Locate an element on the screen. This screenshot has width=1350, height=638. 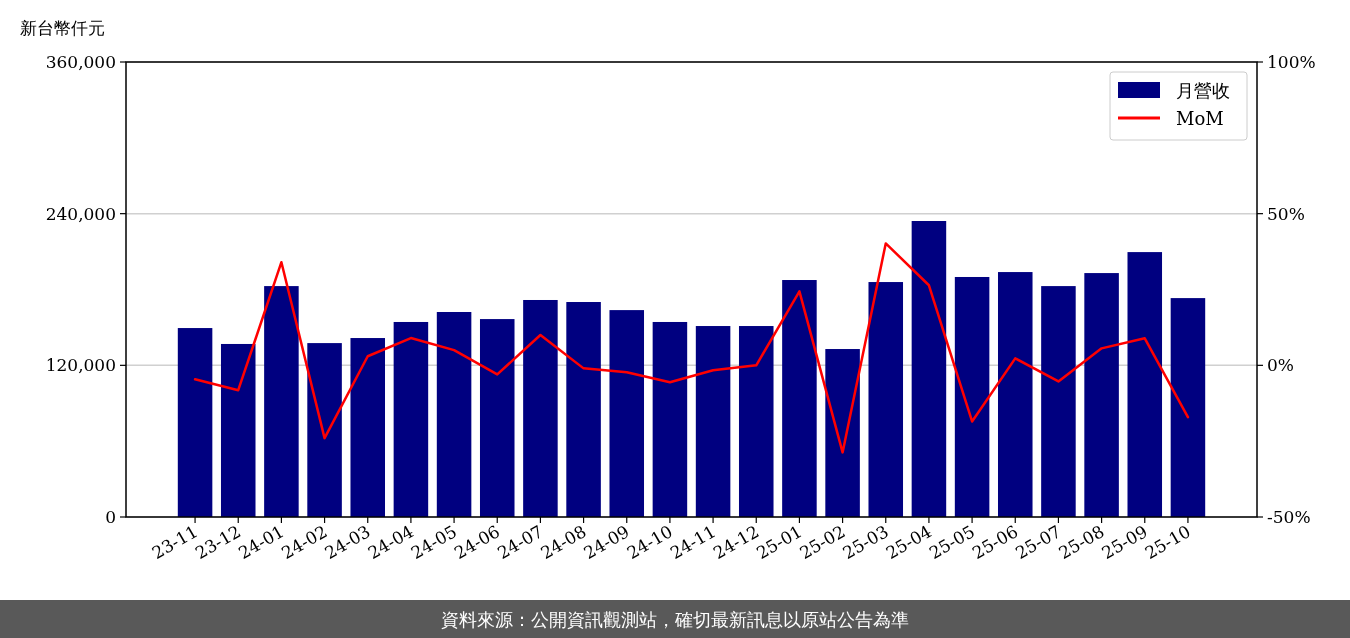
y2-tick-label: 0% is located at coordinates (1280, 365).